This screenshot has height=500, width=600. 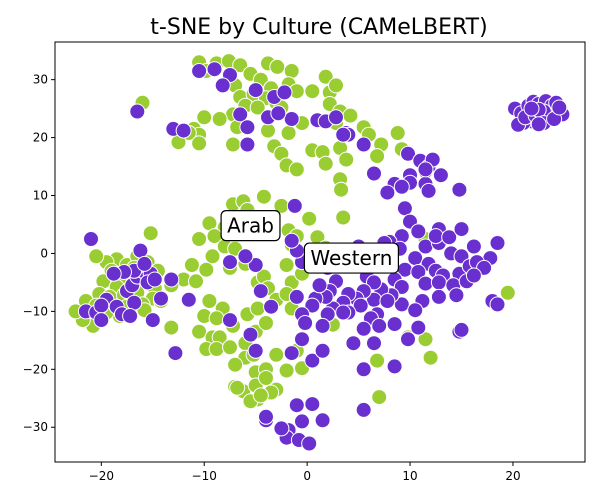 I want to click on x-tick-label: −20, so click(x=101, y=476).